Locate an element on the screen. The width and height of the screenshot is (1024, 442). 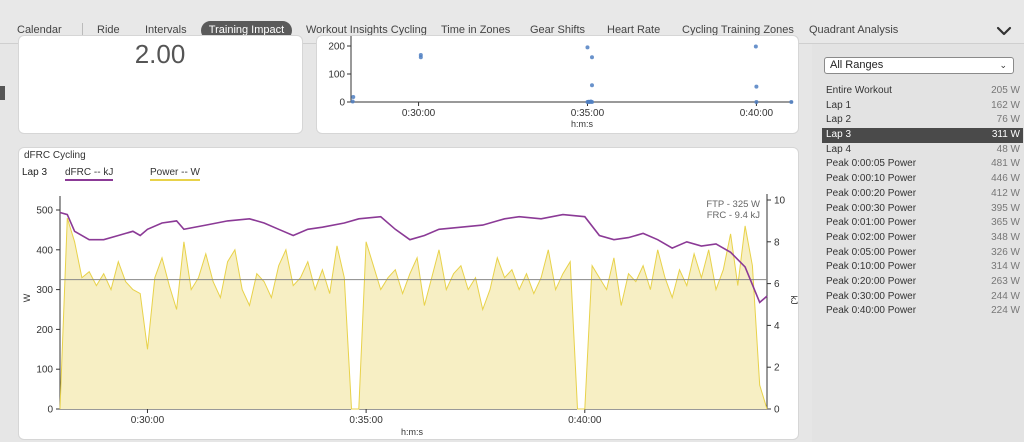
dfrc-line is located at coordinates (413, 257).